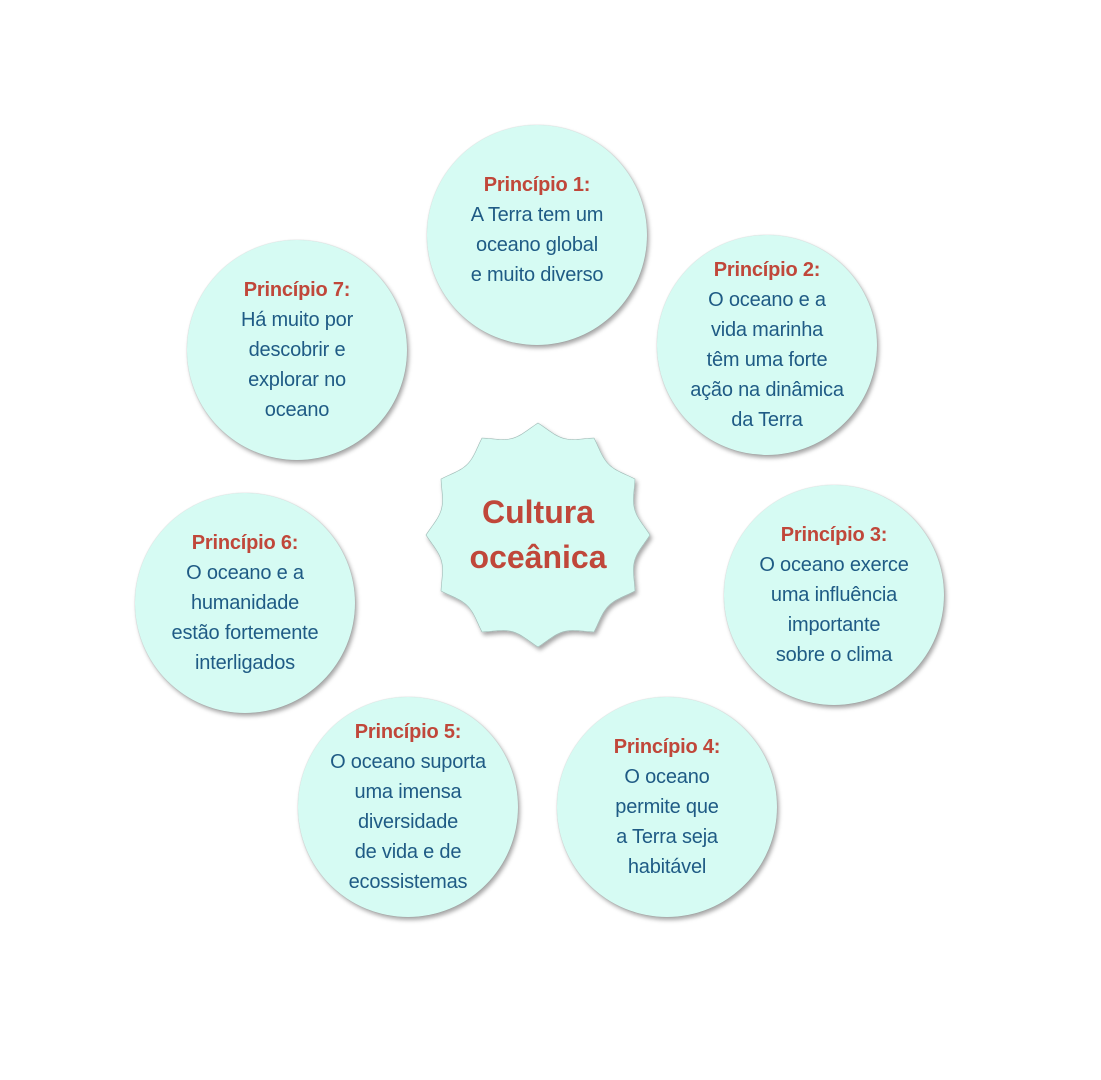 Image resolution: width=1101 pixels, height=1080 pixels. Describe the element at coordinates (408, 882) in the screenshot. I see `principle-5-line-5: ecossistemas` at that location.